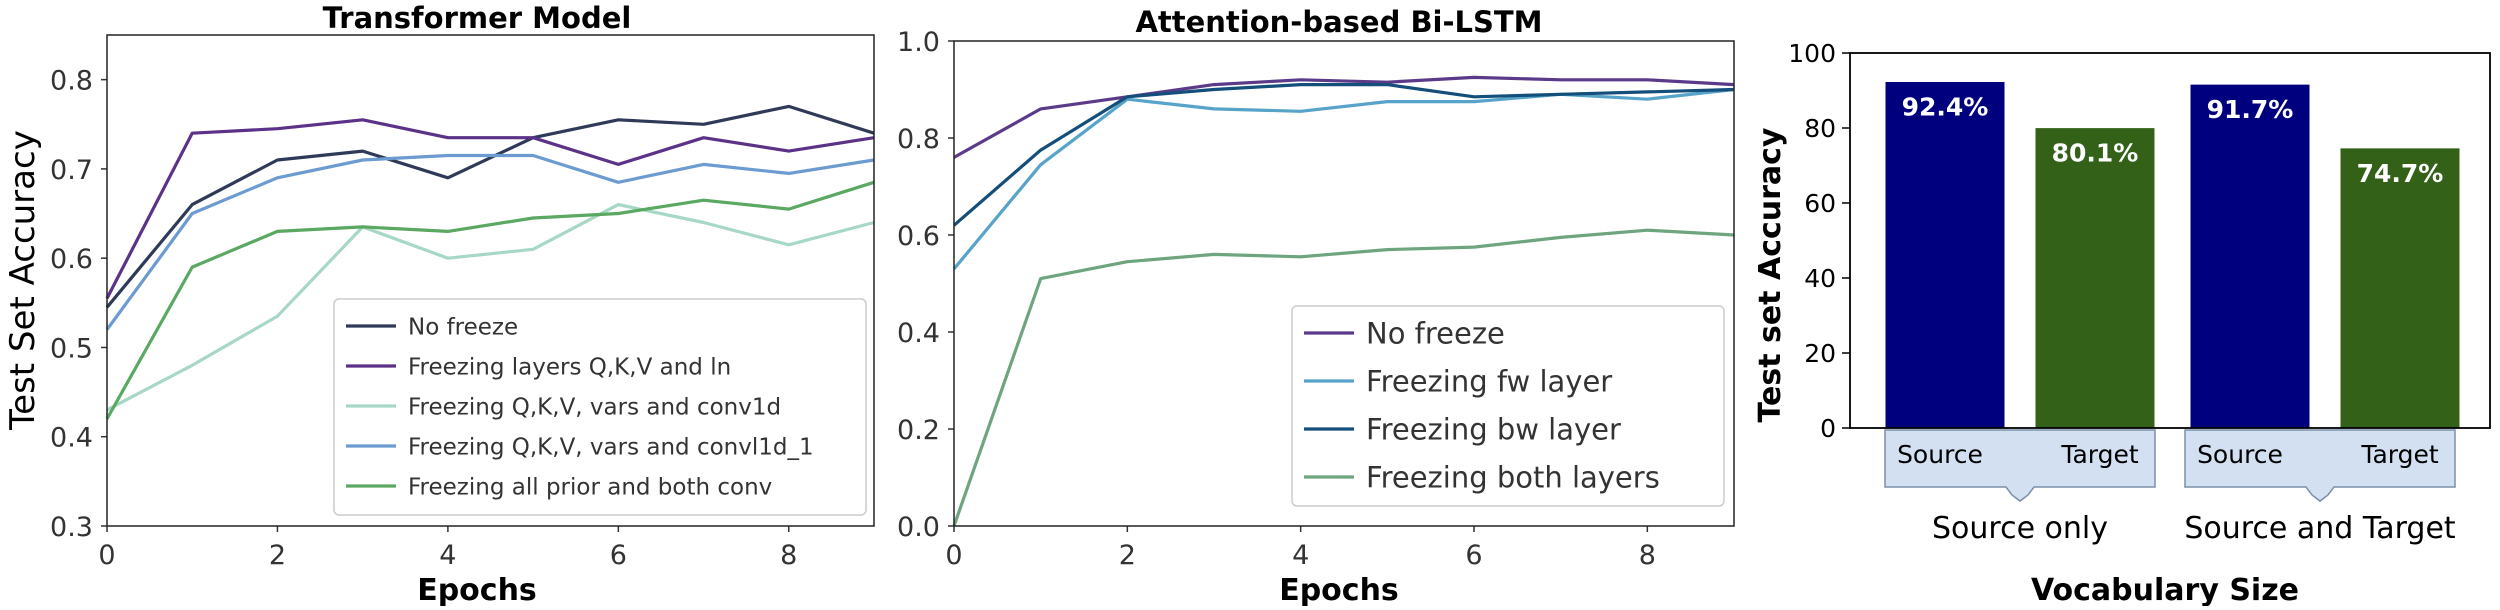  I want to click on y-tick-label: 0, so click(1828, 428).